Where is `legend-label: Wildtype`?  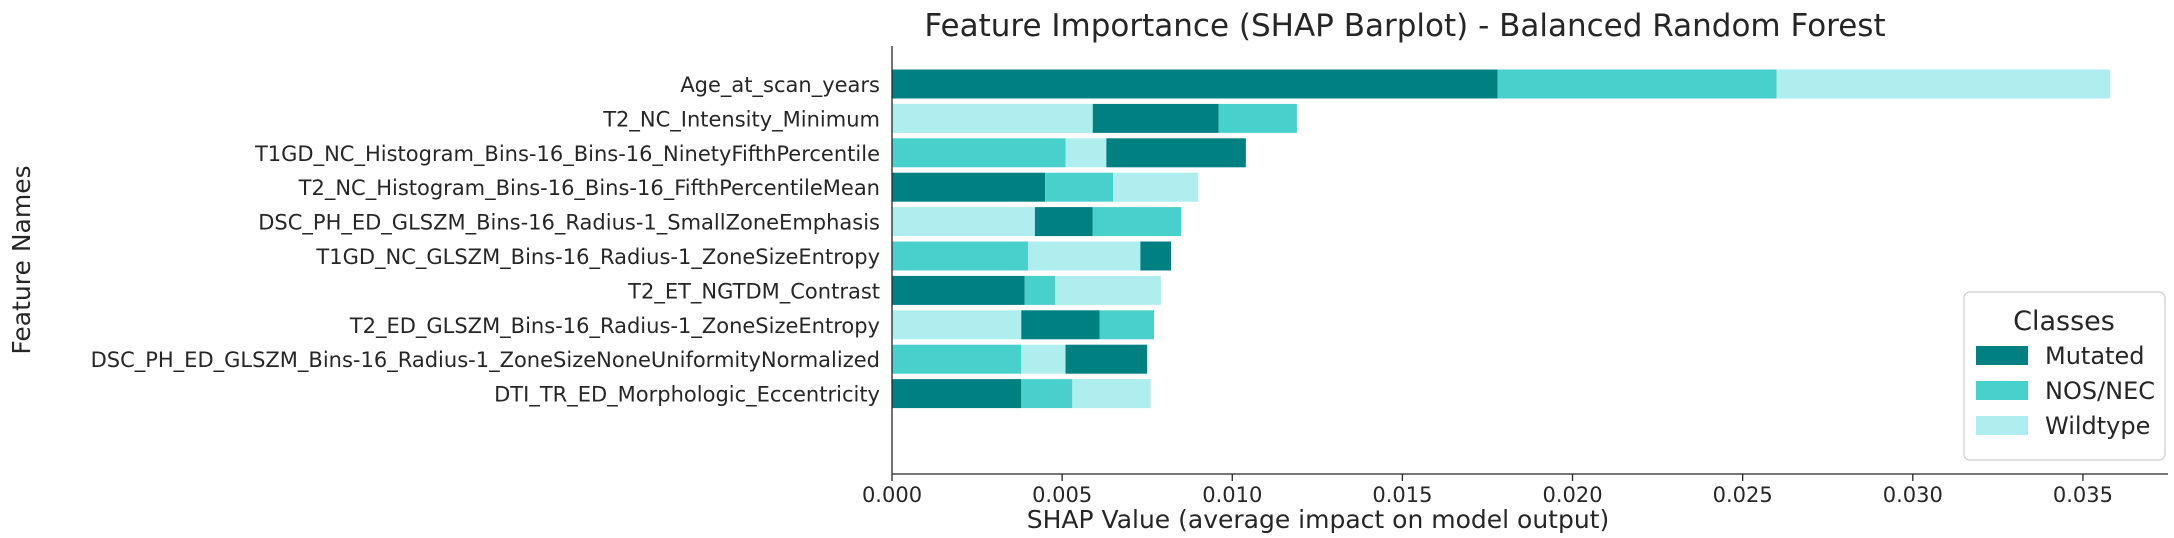 legend-label: Wildtype is located at coordinates (2097, 426).